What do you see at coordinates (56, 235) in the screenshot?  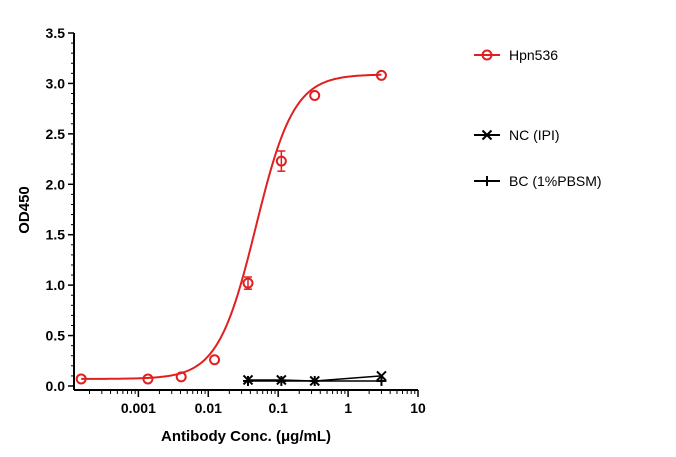 I see `y-tick-label: 1.5` at bounding box center [56, 235].